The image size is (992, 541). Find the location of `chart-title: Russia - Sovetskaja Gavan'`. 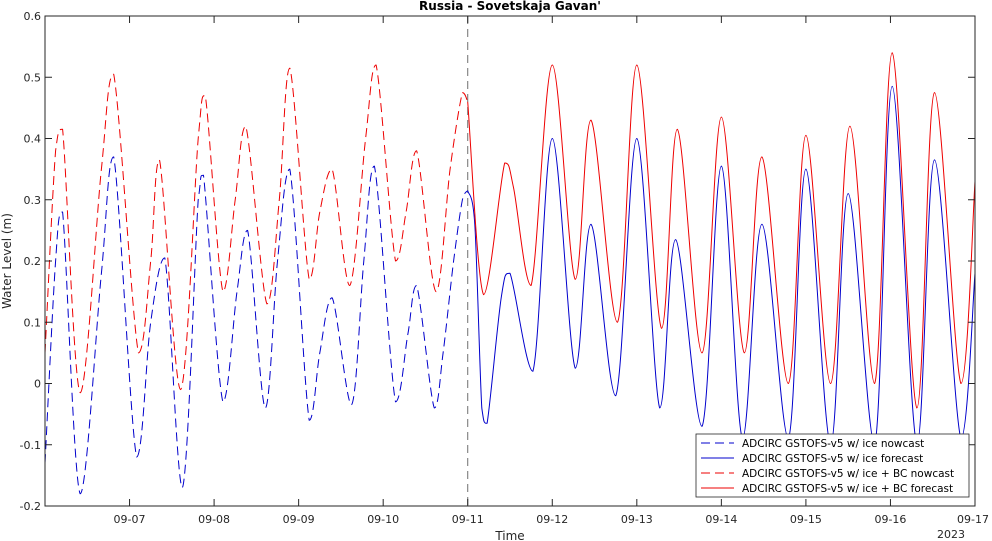

chart-title: Russia - Sovetskaja Gavan' is located at coordinates (510, 6).